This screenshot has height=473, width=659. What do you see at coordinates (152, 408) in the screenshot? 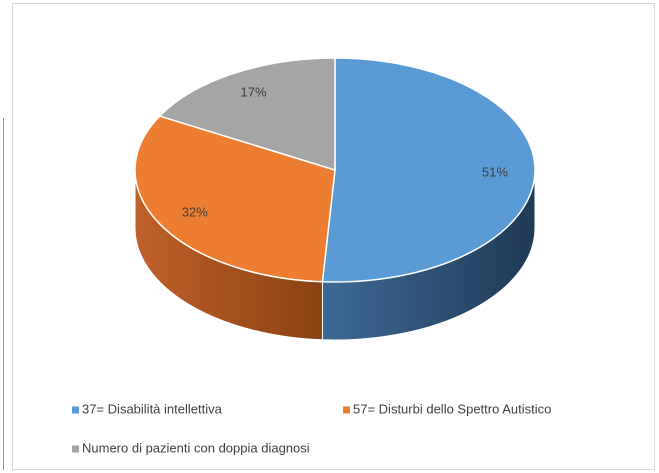
I see `legend-label: 37= Disabilità intellettiva` at bounding box center [152, 408].